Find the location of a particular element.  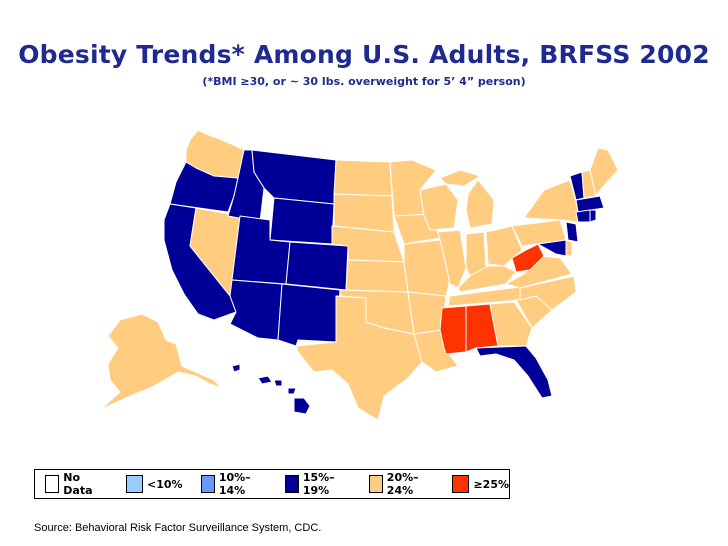

state-nd is located at coordinates (363, 178).